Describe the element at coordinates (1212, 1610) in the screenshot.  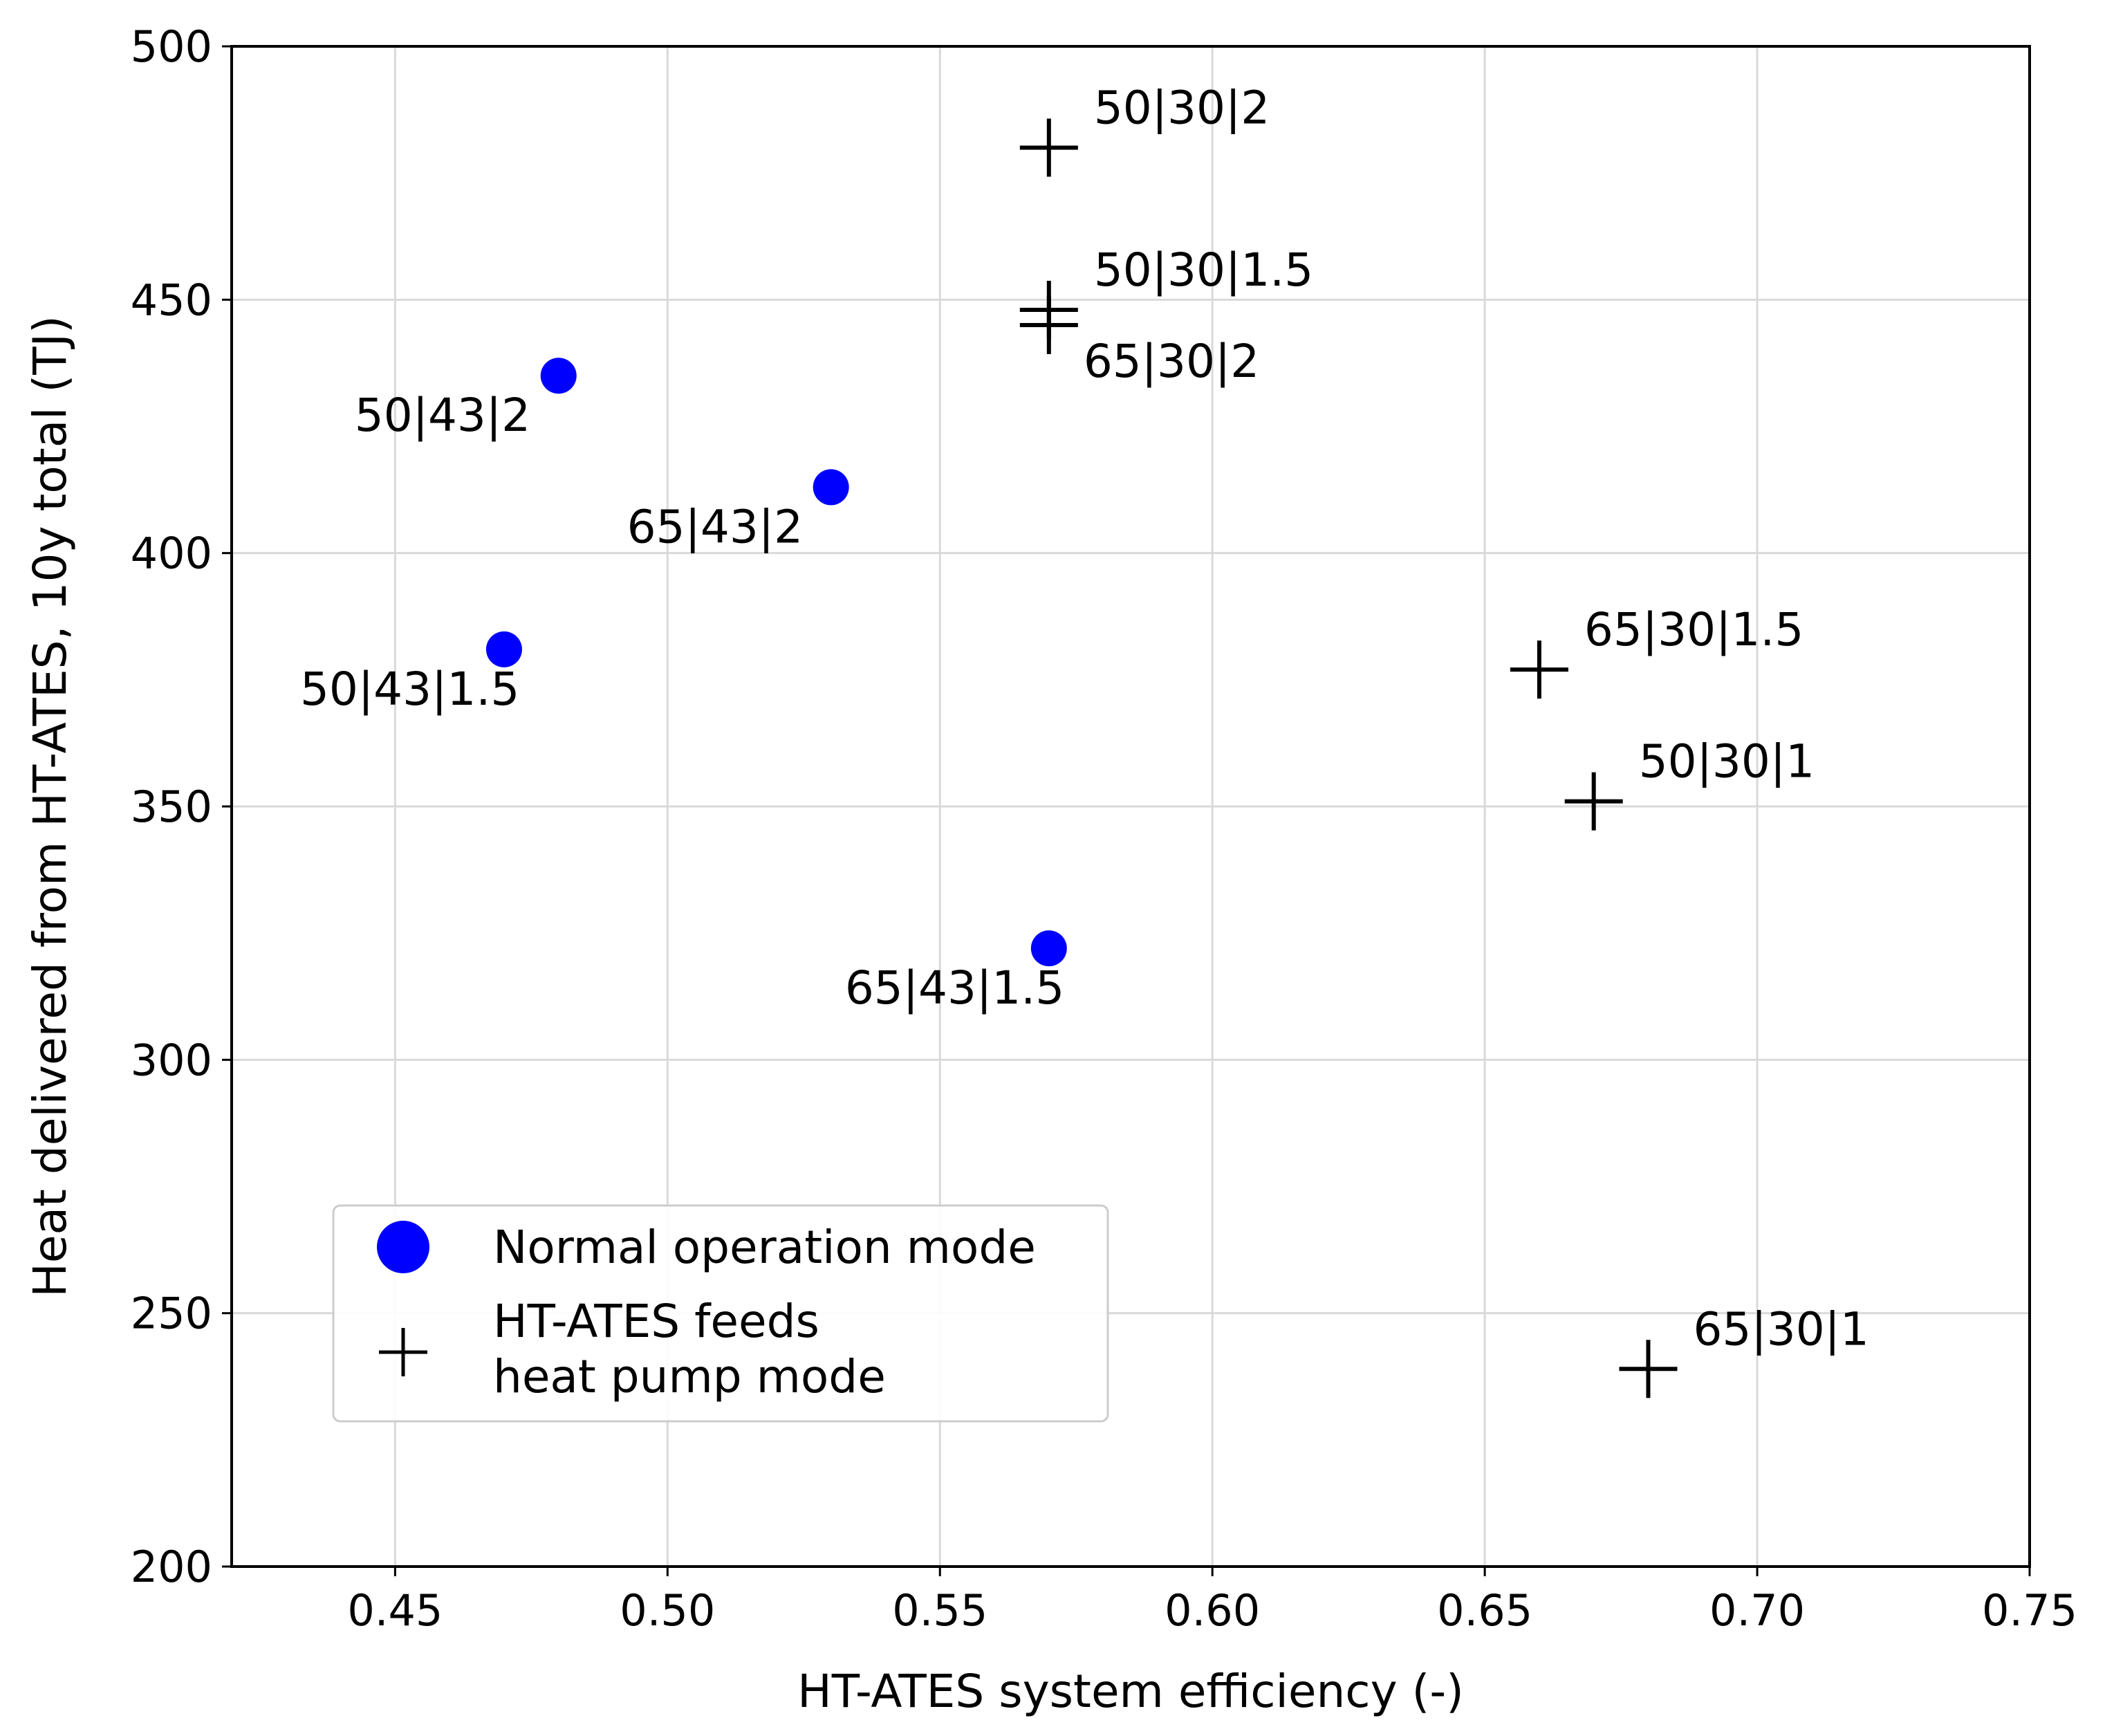
I see `x-tick-label: 0.60` at that location.